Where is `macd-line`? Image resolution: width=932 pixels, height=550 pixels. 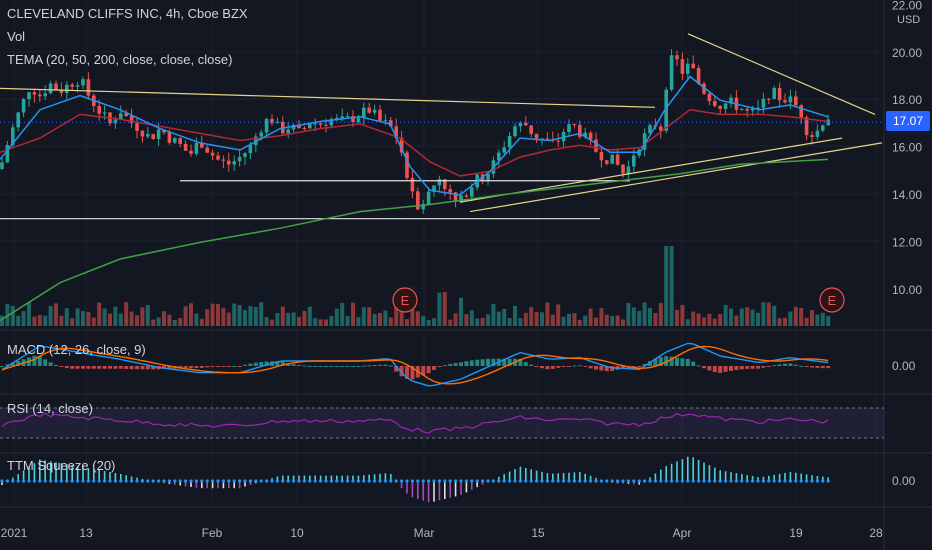
macd-line is located at coordinates (415, 364).